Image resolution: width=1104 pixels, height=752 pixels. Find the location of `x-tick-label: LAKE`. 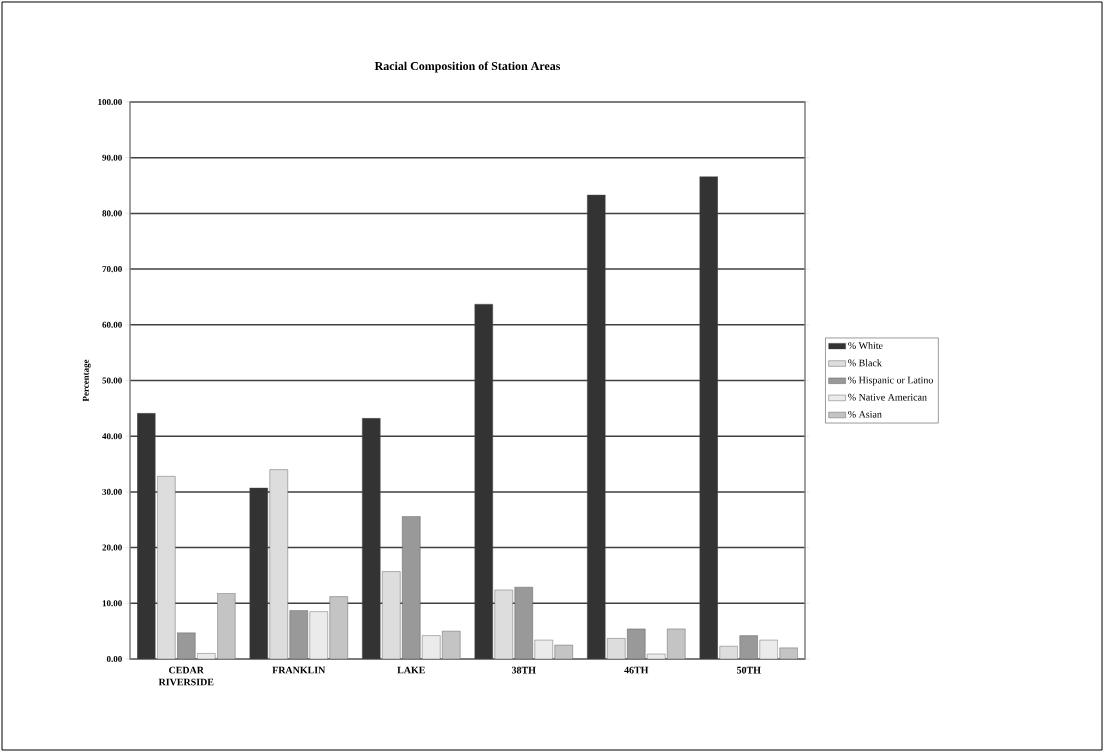

x-tick-label: LAKE is located at coordinates (411, 670).